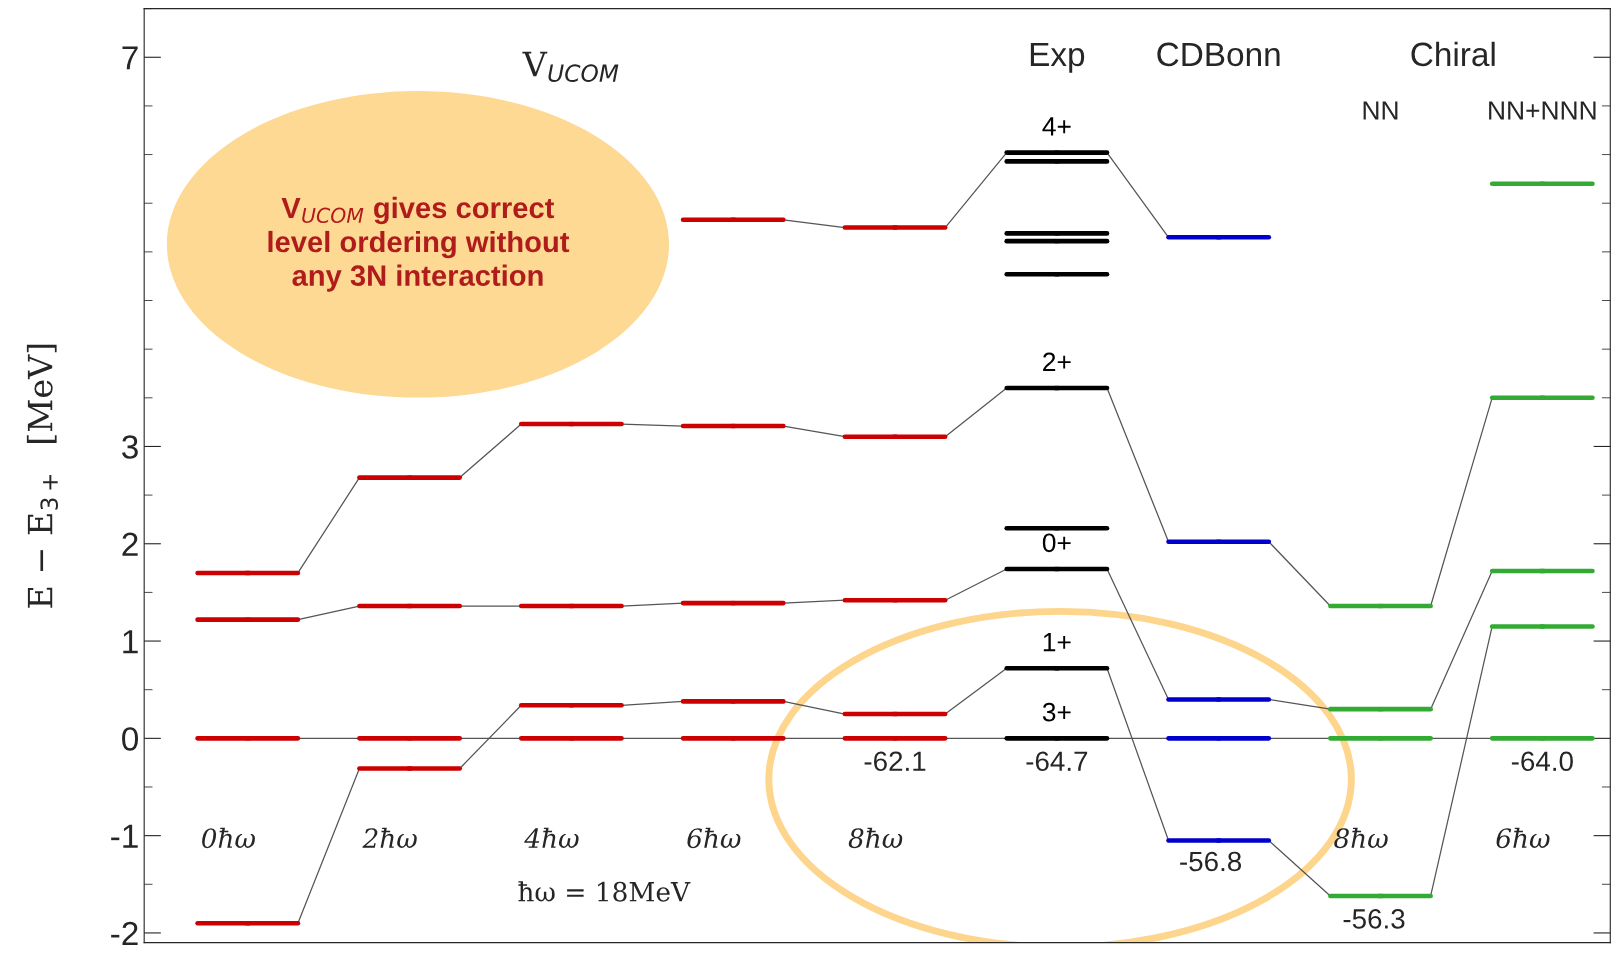 The height and width of the screenshot is (958, 1620). Describe the element at coordinates (42, 476) in the screenshot. I see `text: E − E$_{3+}$ [MeV]` at that location.